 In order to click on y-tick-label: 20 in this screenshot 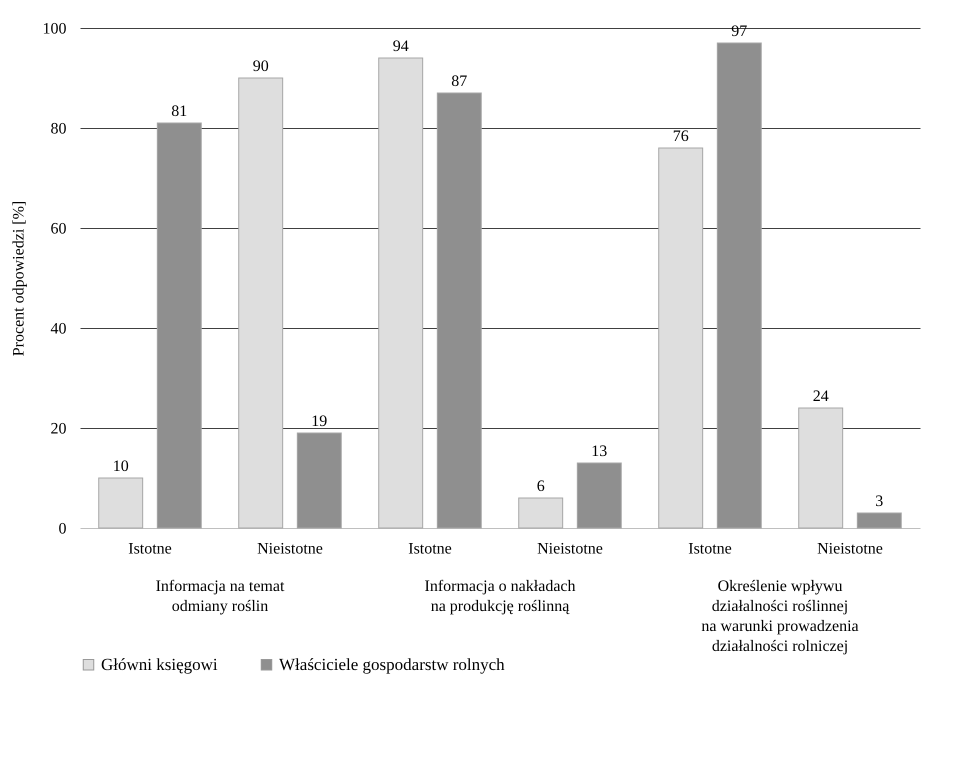, I will do `click(58, 429)`.